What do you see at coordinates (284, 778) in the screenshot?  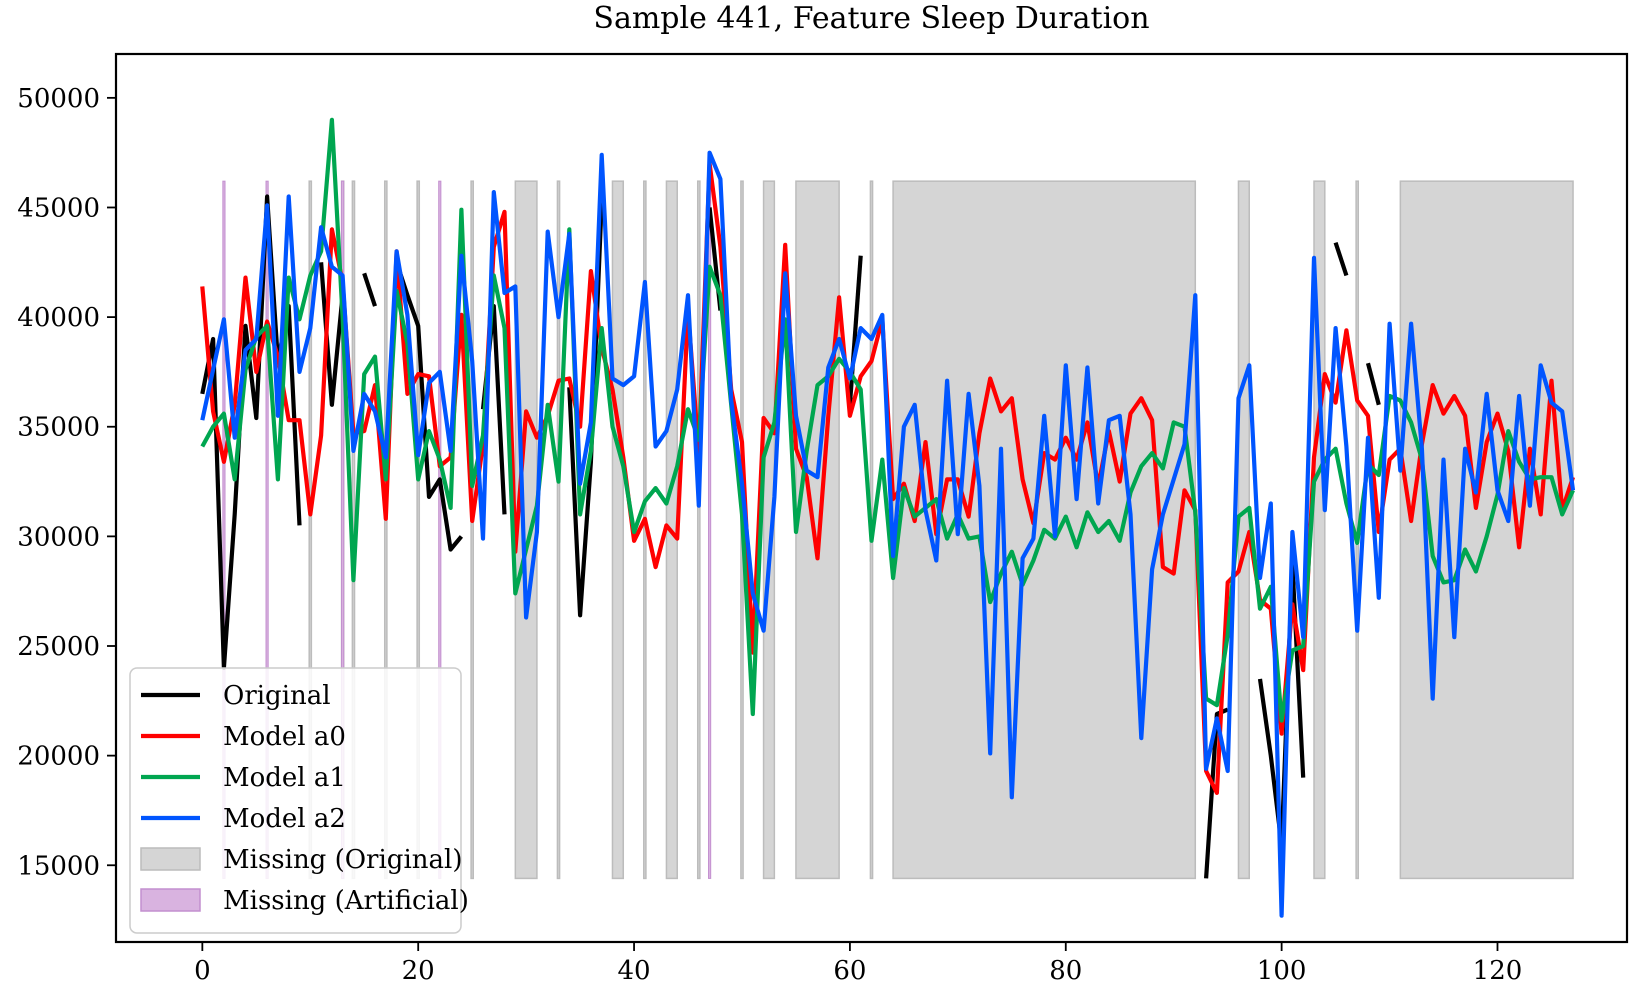 I see `legend-label-model-a1: Model a1` at bounding box center [284, 778].